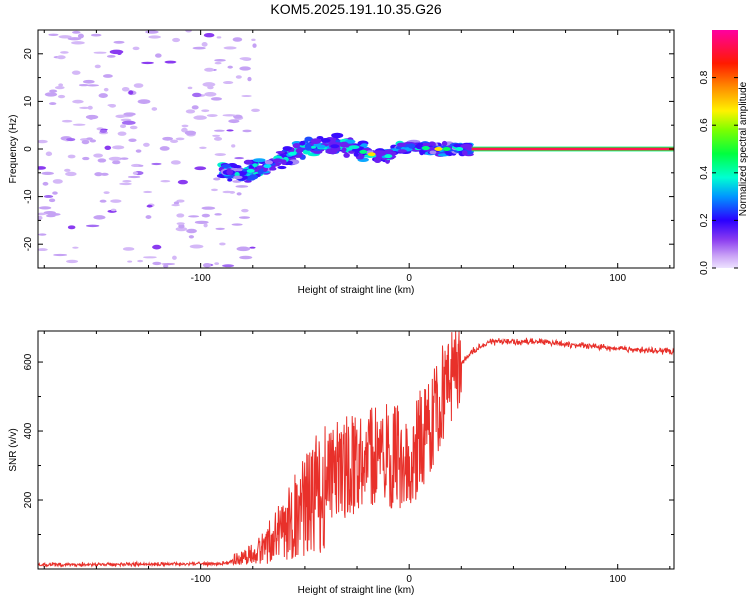 The height and width of the screenshot is (600, 750). I want to click on x-tick-label: 0, so click(409, 579).